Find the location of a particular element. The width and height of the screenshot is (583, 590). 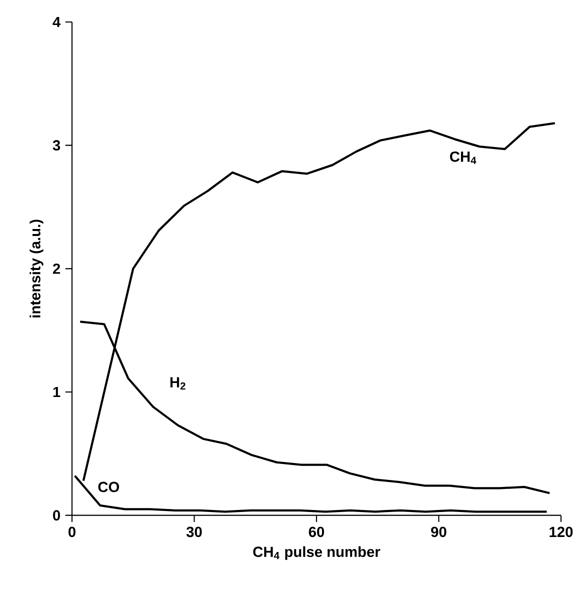

x-tick-label: 90 is located at coordinates (438, 532).